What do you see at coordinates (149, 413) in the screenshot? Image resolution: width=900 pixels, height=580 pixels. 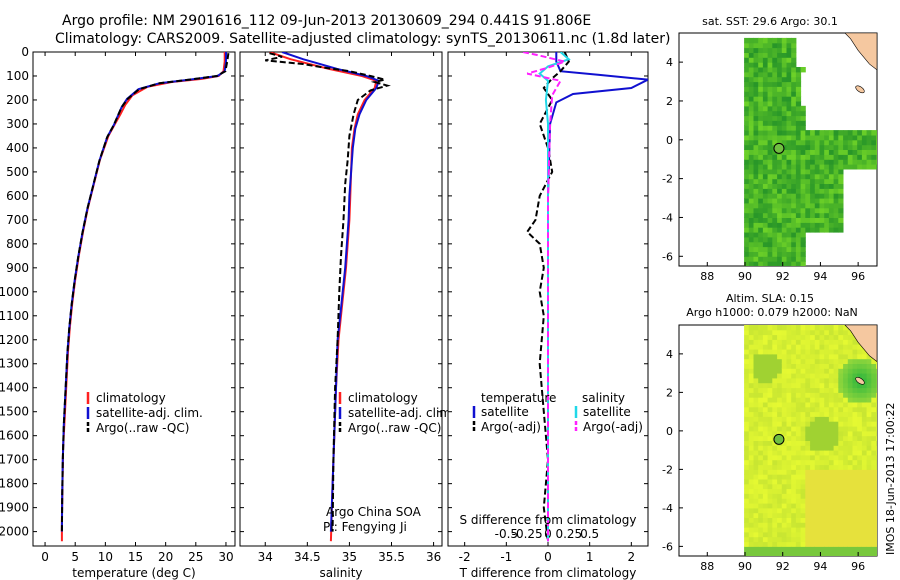 I see `legend-label-satellite: satellite-adj. clim.` at bounding box center [149, 413].